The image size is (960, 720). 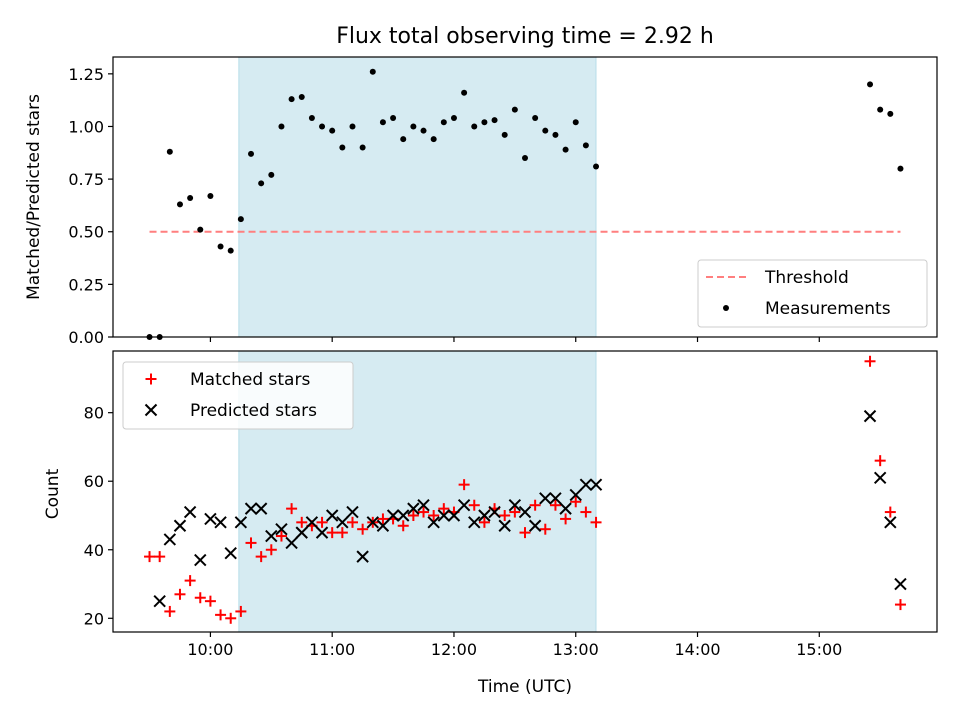 What do you see at coordinates (806, 278) in the screenshot?
I see `legend-label: Threshold` at bounding box center [806, 278].